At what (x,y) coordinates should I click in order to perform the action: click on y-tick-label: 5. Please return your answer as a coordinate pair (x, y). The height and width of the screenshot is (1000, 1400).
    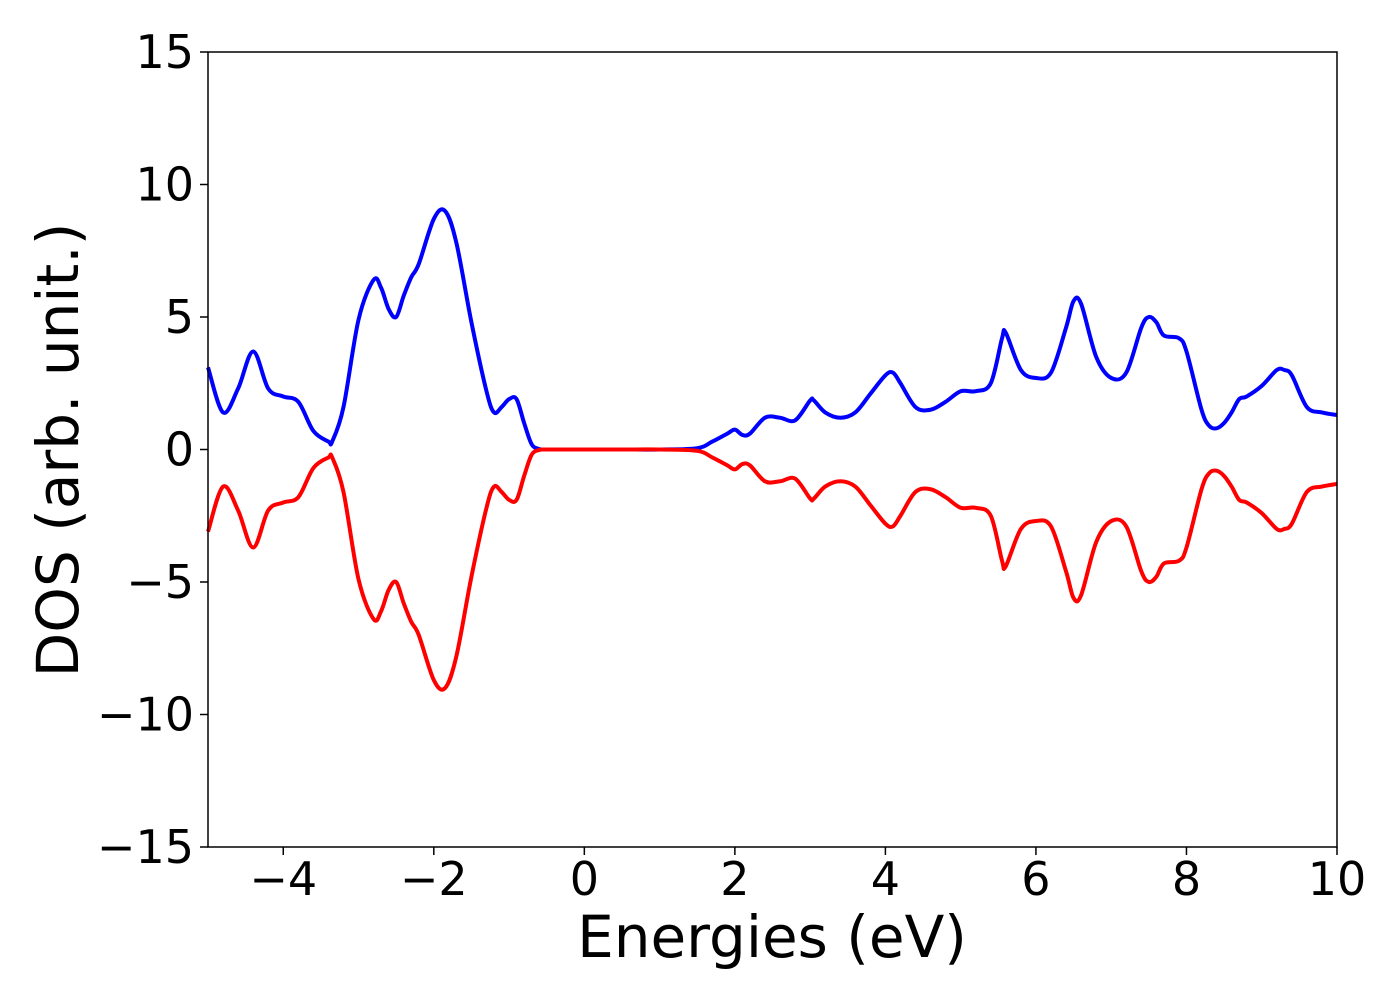
    Looking at the image, I should click on (179, 317).